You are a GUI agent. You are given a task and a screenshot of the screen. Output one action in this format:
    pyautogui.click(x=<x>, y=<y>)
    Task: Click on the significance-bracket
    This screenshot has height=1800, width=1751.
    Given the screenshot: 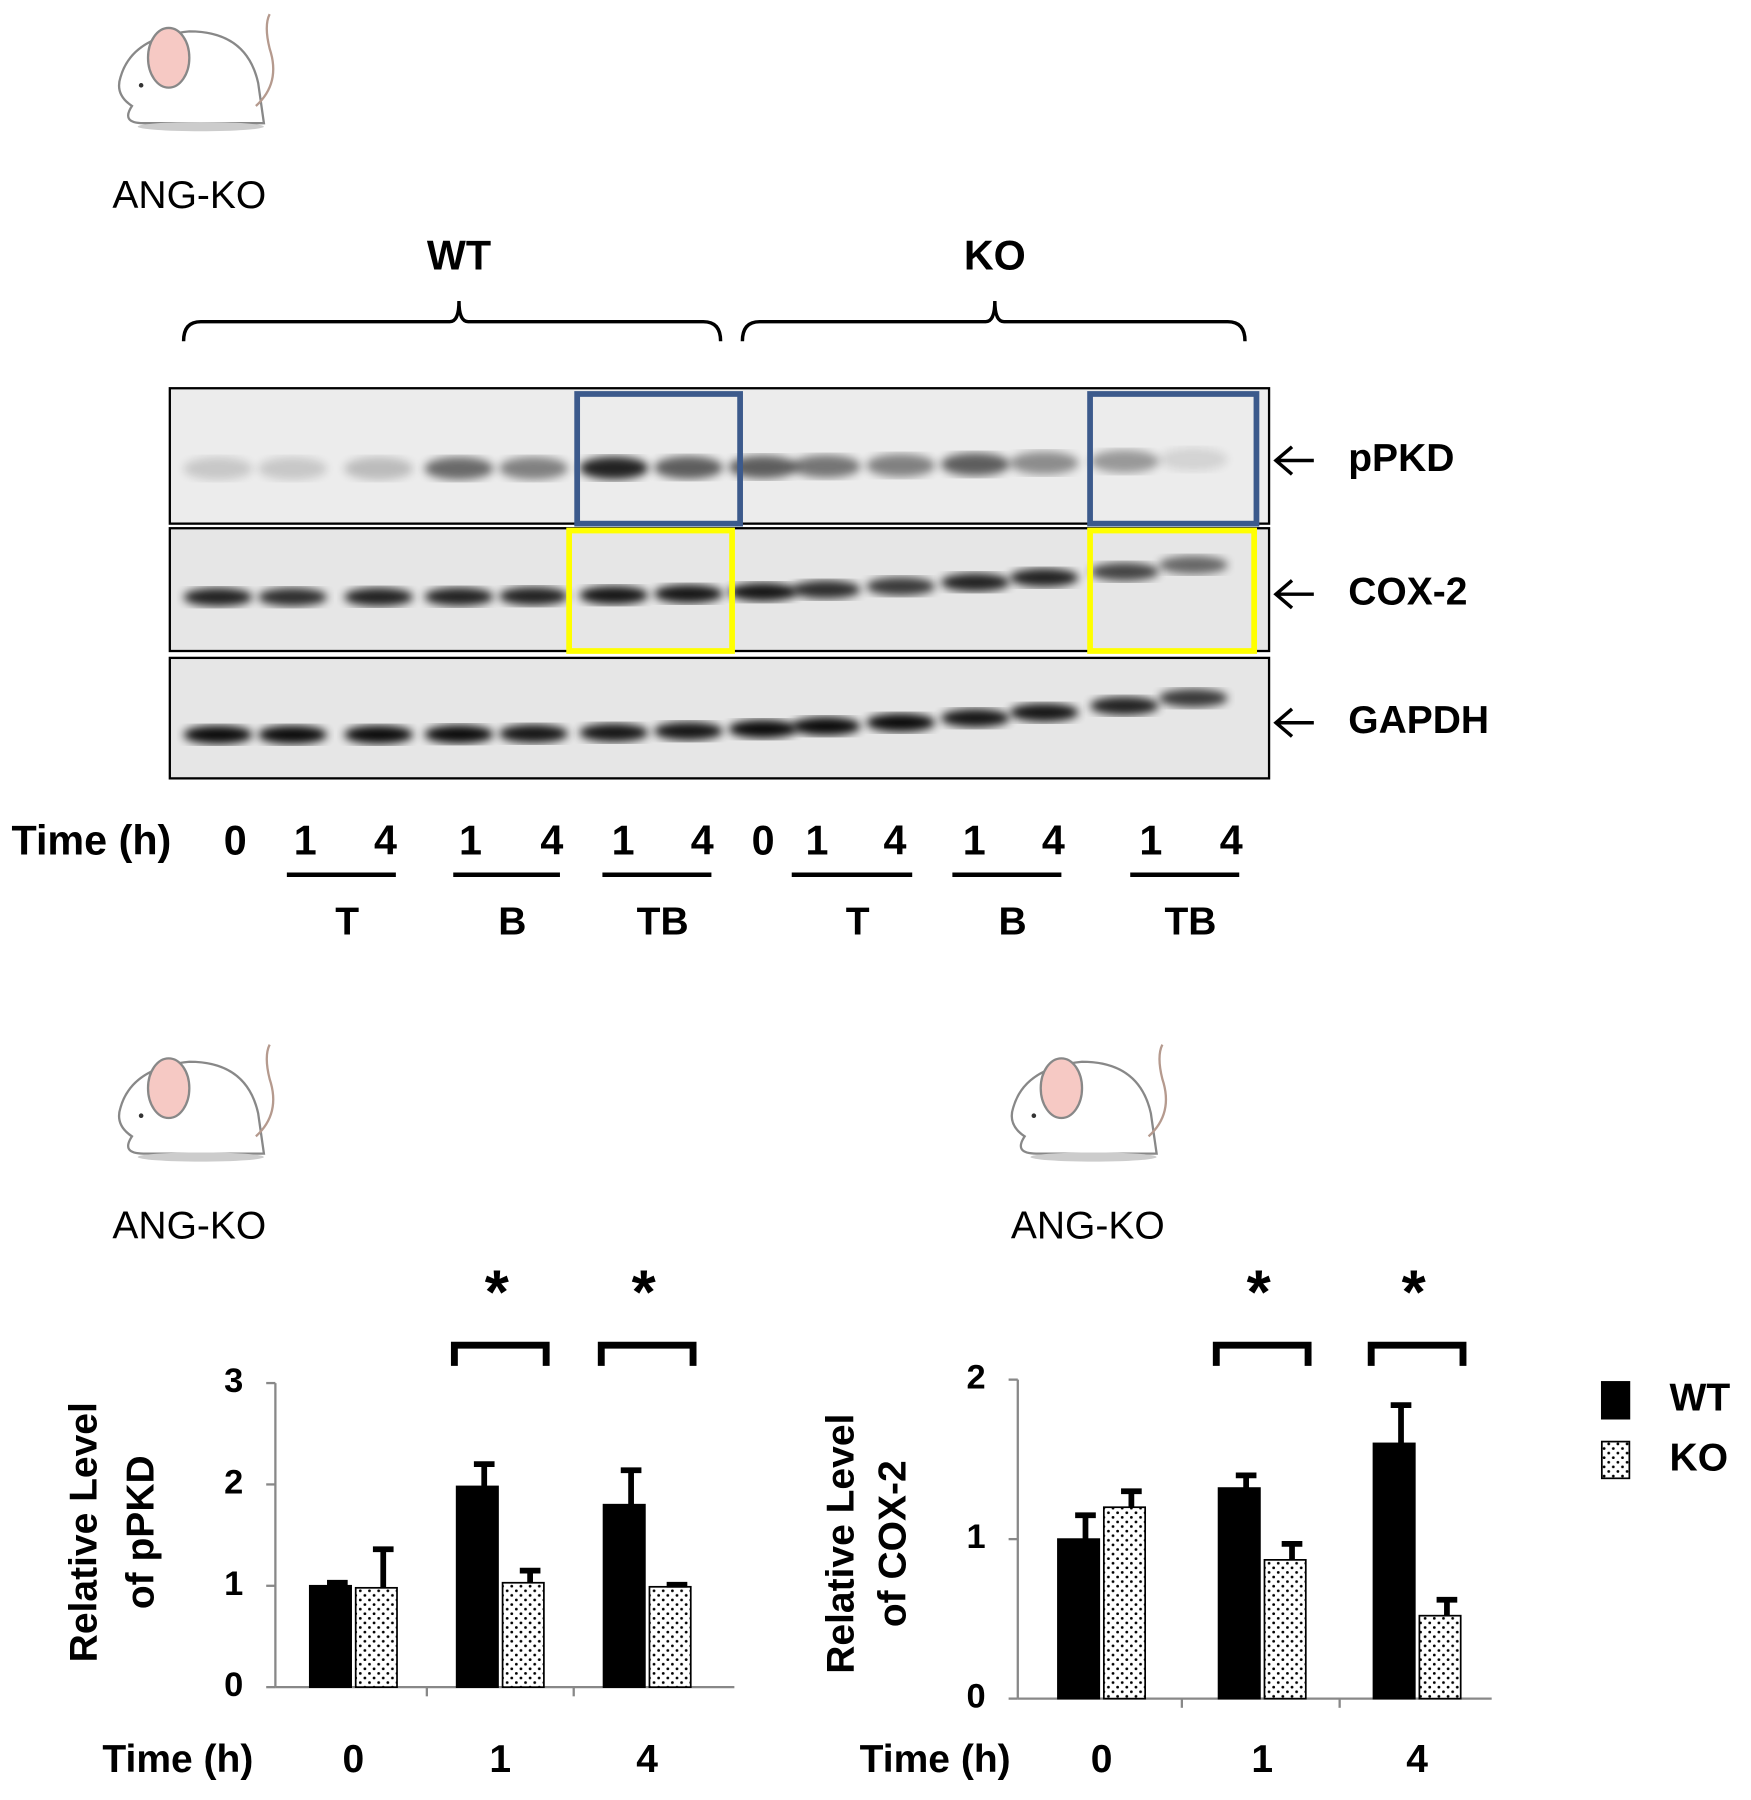 What is the action you would take?
    pyautogui.click(x=647, y=1353)
    